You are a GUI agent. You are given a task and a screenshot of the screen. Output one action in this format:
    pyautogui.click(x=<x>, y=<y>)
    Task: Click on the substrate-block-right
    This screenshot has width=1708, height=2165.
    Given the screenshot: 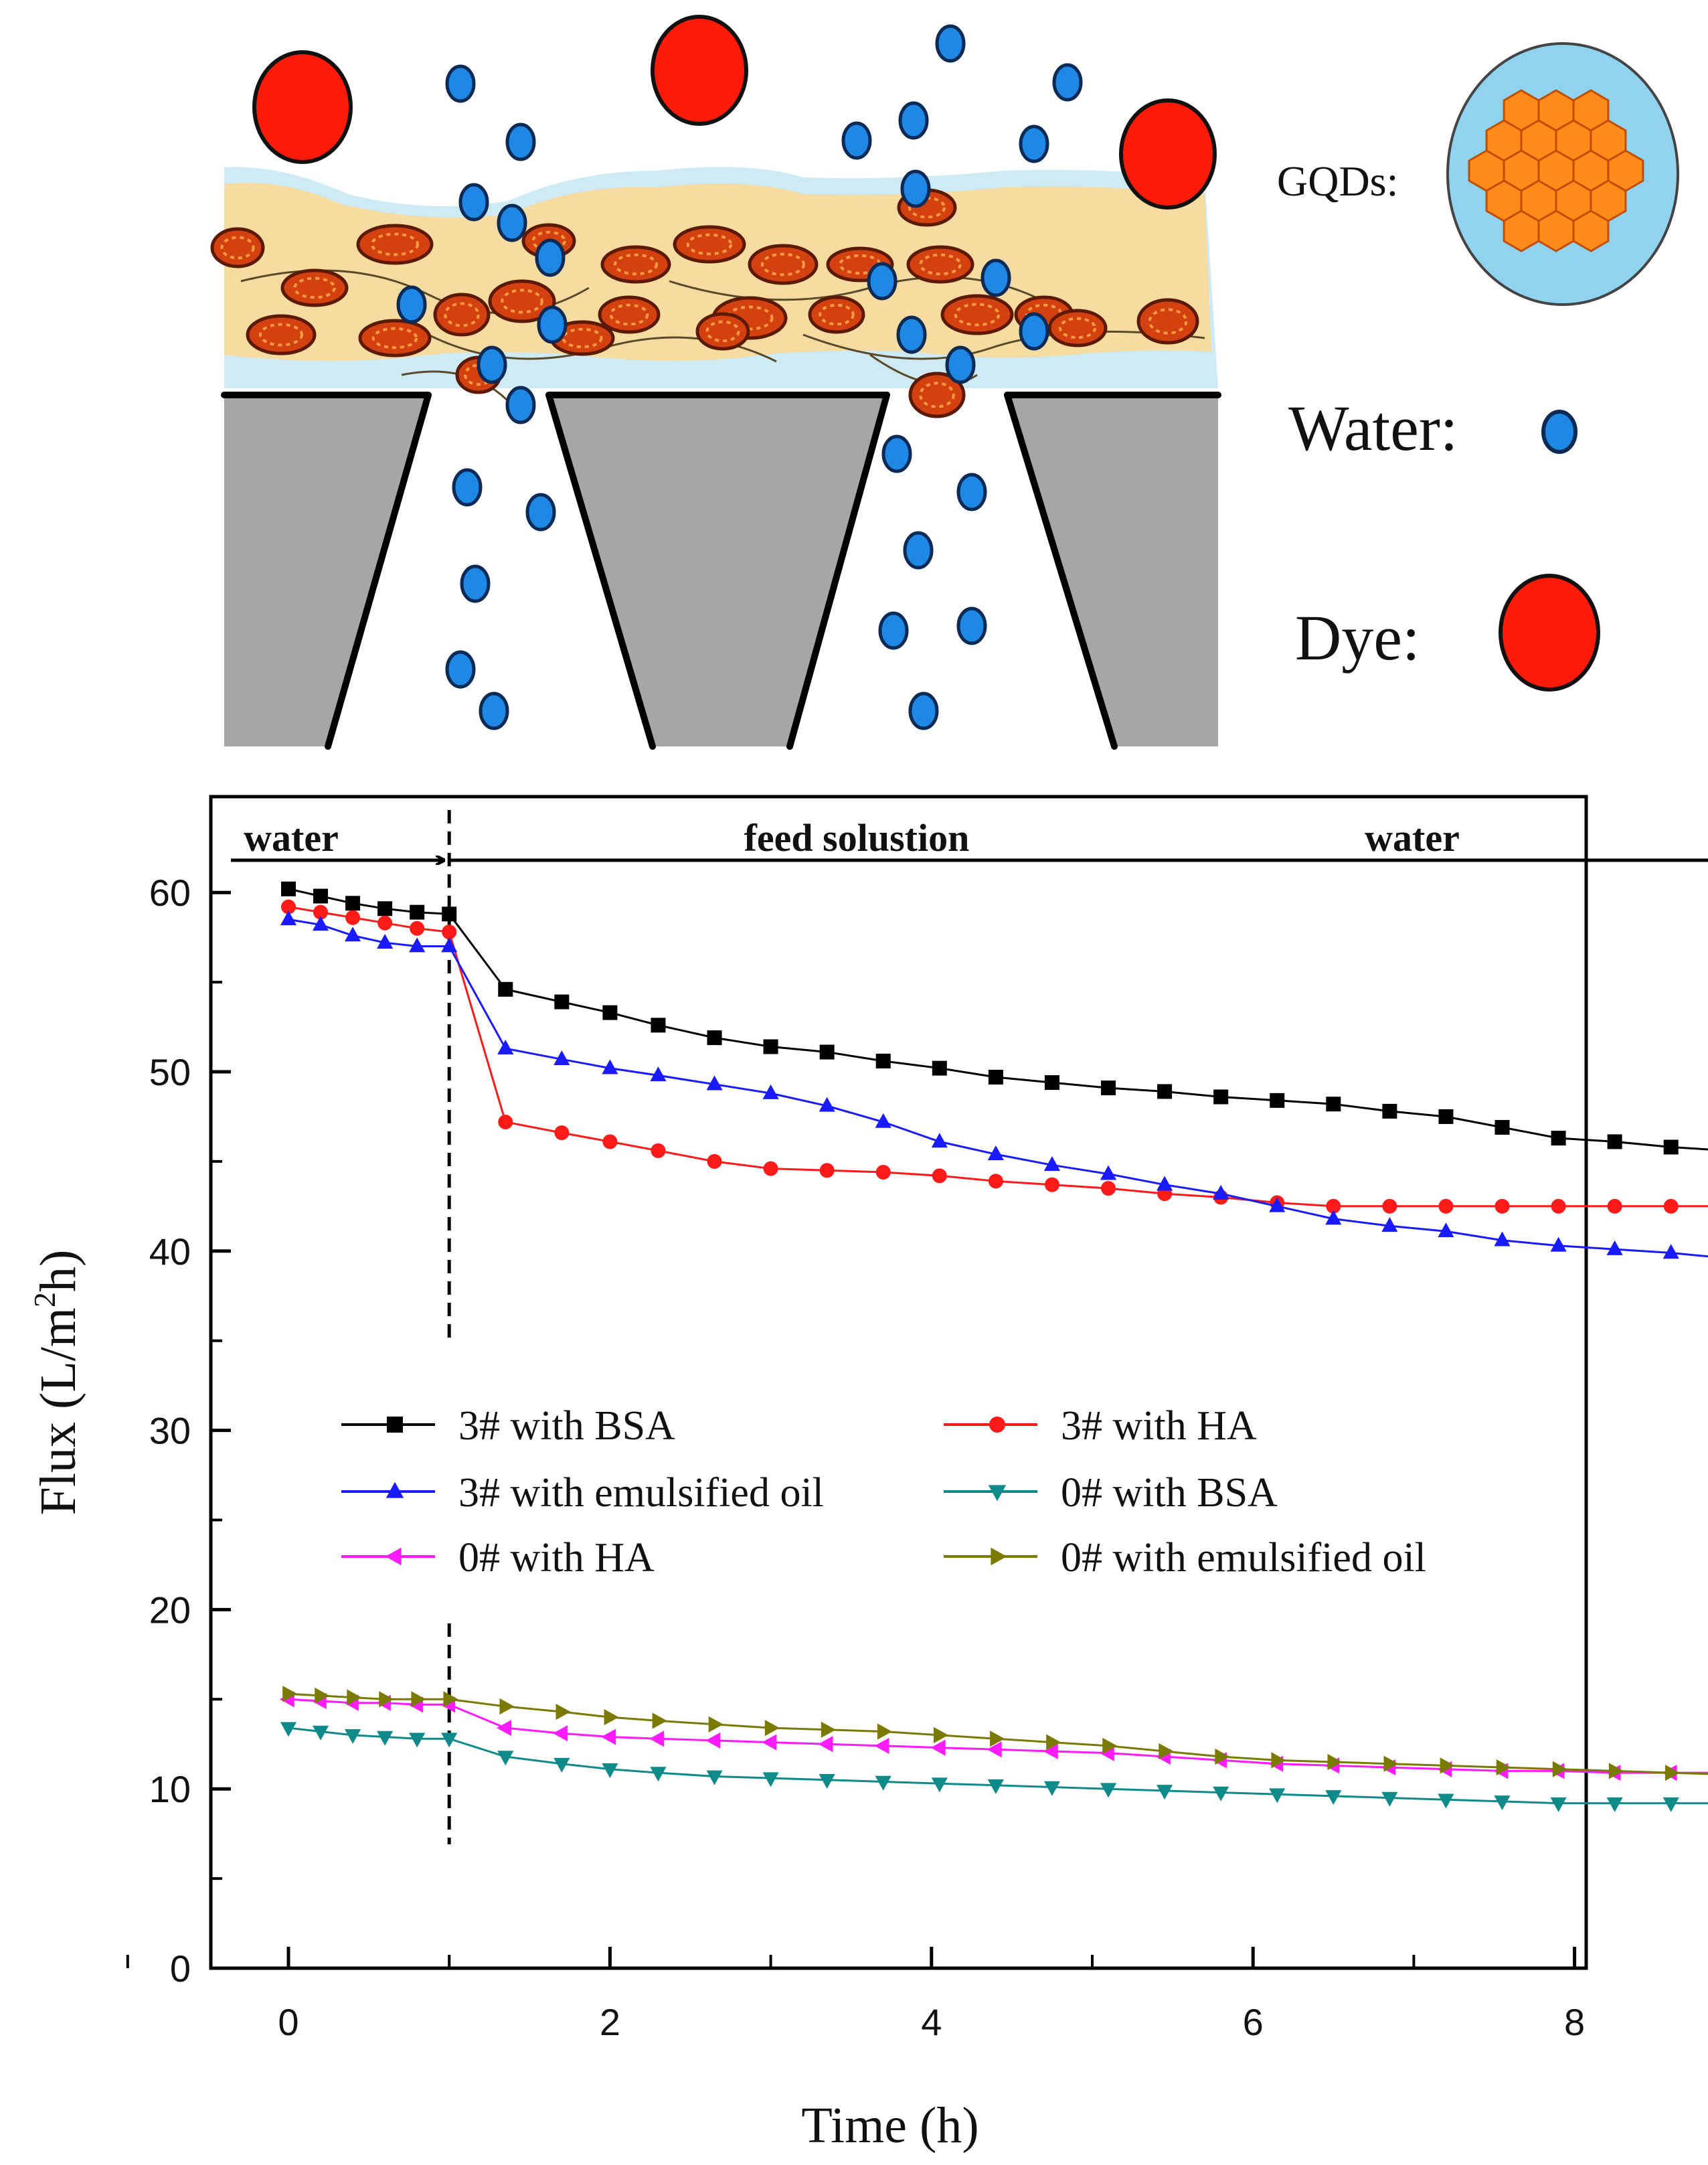 What is the action you would take?
    pyautogui.click(x=1112, y=570)
    